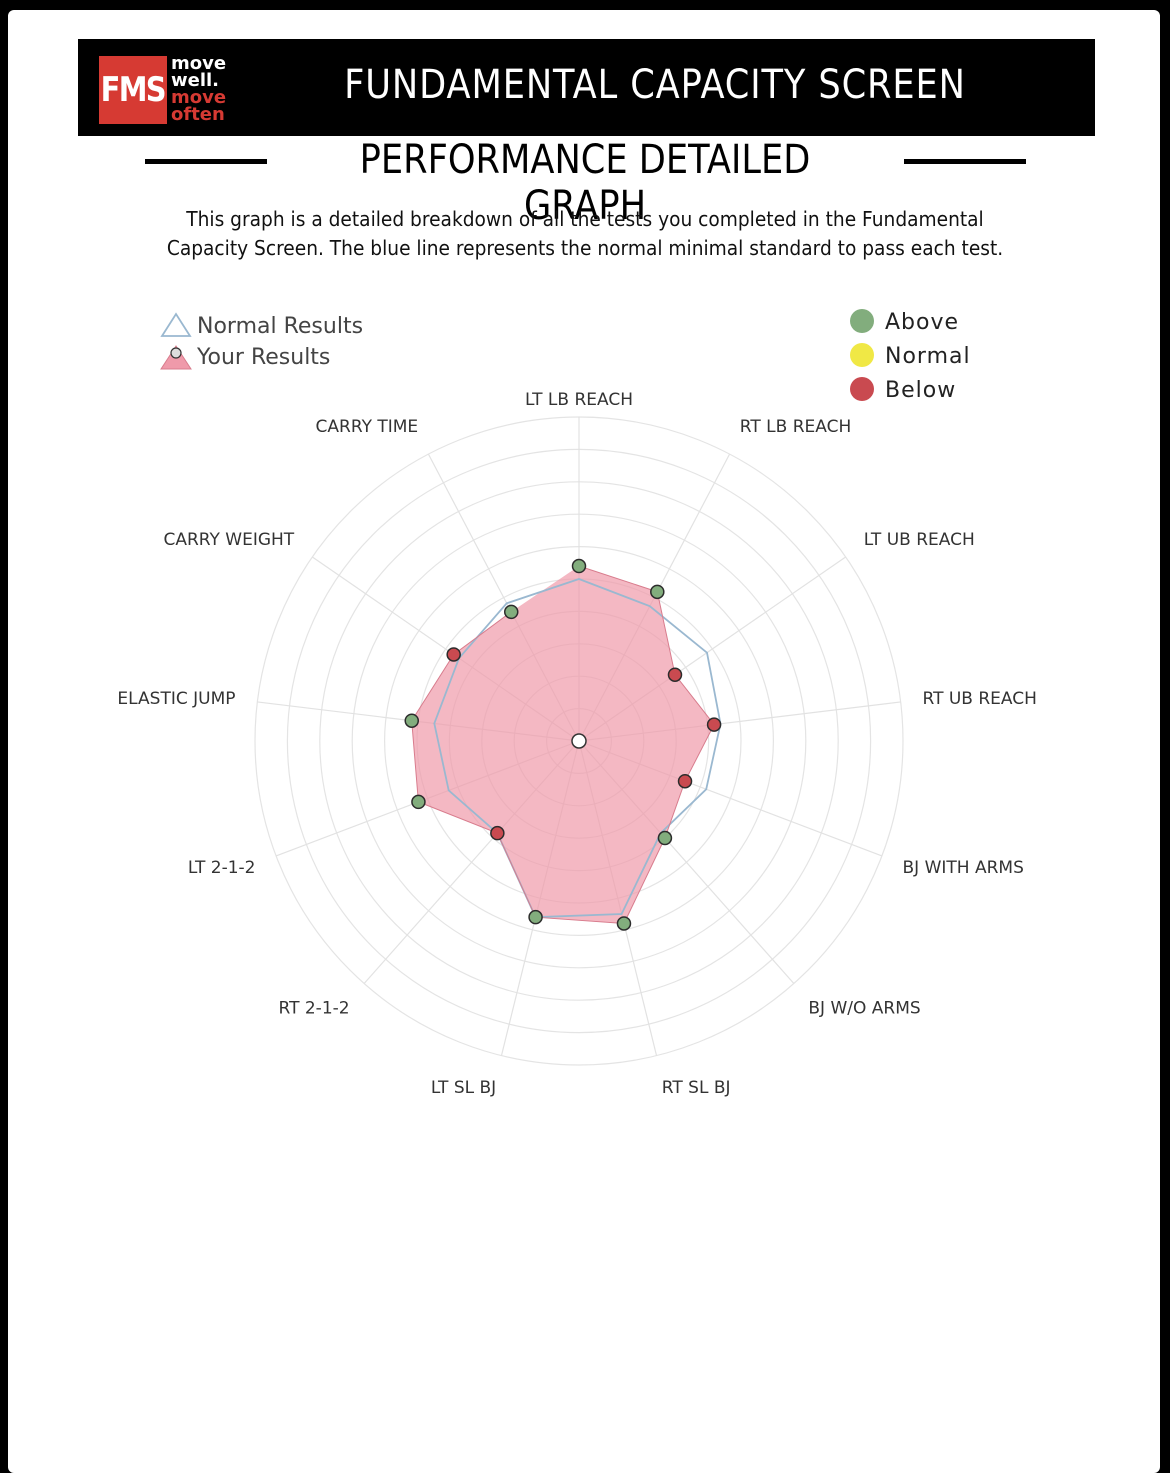  I want to click on legend-normal-results: Normal Results, so click(280, 326).